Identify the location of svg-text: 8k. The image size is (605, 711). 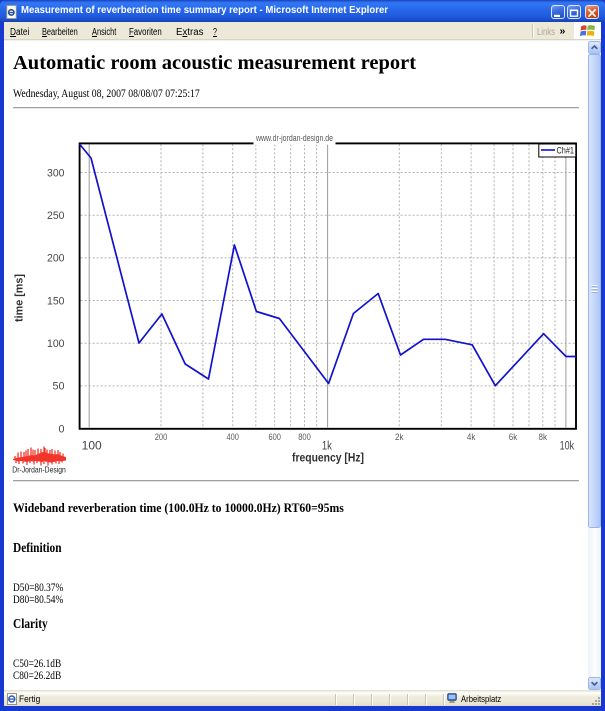
(543, 437).